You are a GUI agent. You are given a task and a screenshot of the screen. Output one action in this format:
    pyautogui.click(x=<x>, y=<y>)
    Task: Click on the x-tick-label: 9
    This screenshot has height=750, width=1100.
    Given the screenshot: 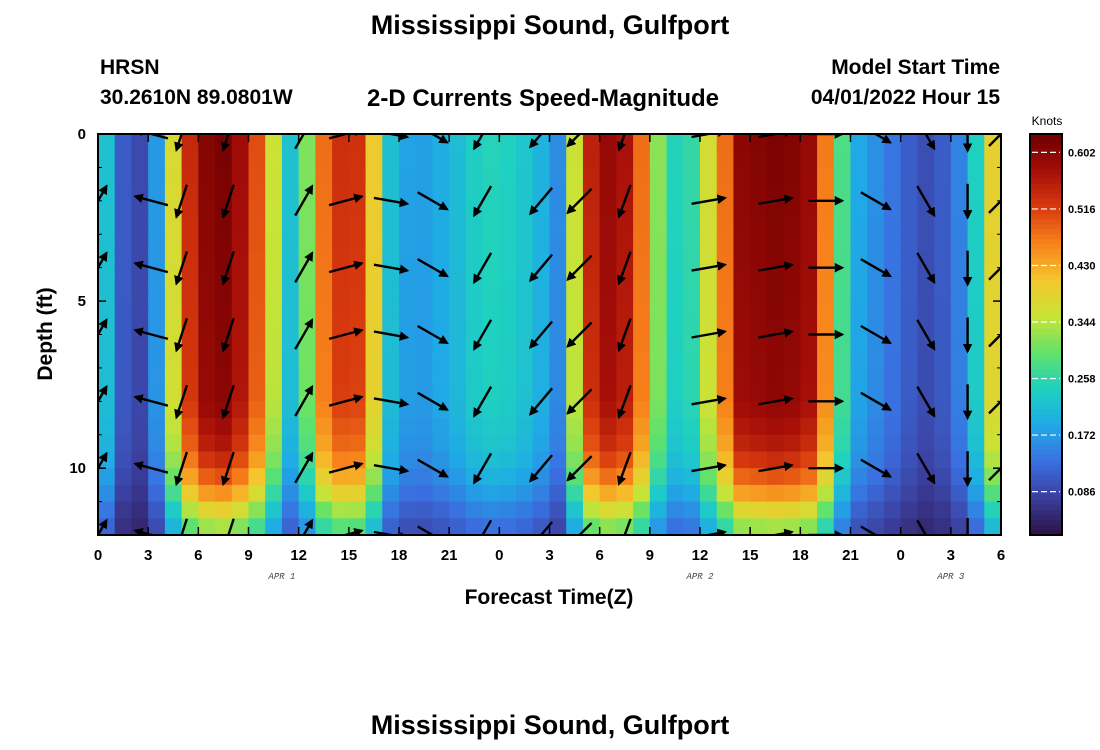 What is the action you would take?
    pyautogui.click(x=650, y=555)
    